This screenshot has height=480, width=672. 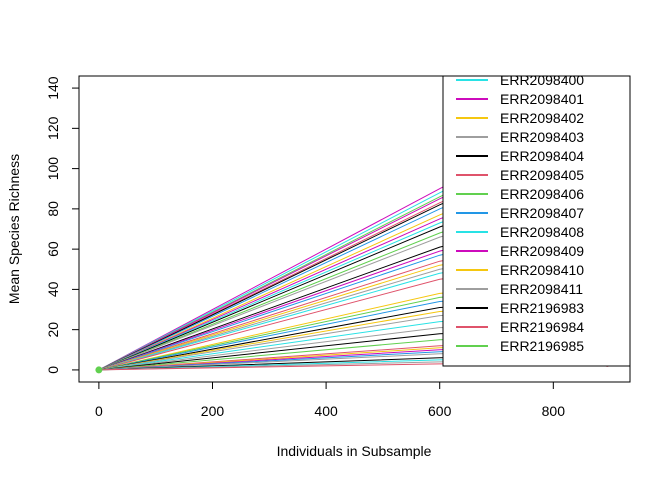 What do you see at coordinates (53, 330) in the screenshot?
I see `y-tick-label: 20` at bounding box center [53, 330].